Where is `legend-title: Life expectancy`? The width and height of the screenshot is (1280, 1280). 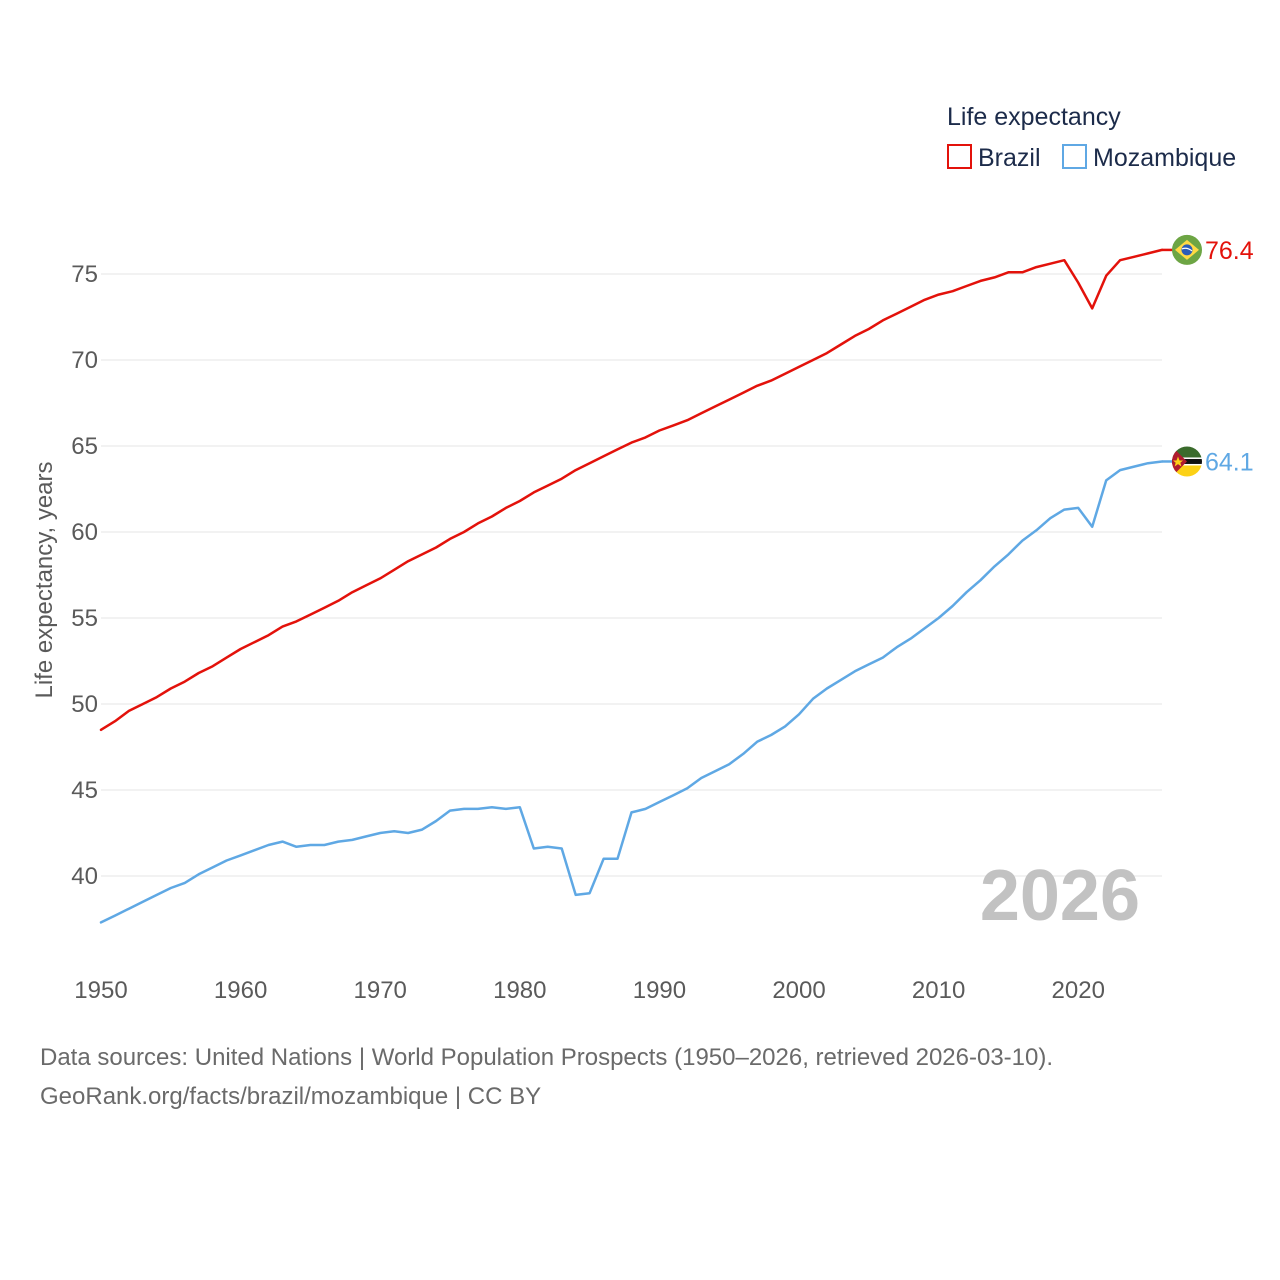 legend-title: Life expectancy is located at coordinates (1034, 117).